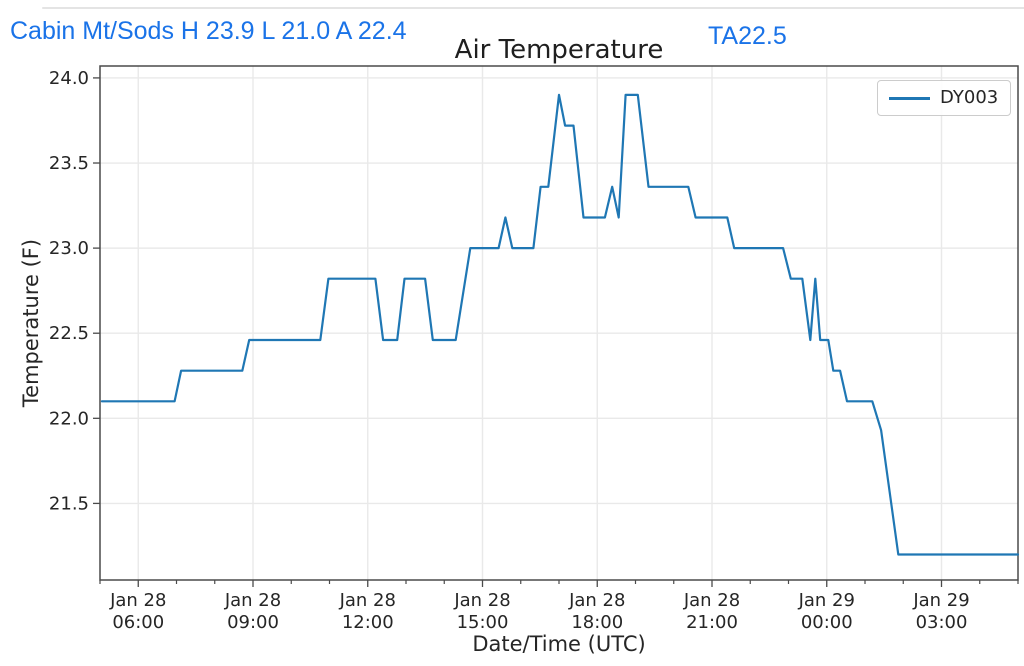 Image resolution: width=1024 pixels, height=666 pixels. I want to click on y-axis-label: Temperature (F), so click(31, 323).